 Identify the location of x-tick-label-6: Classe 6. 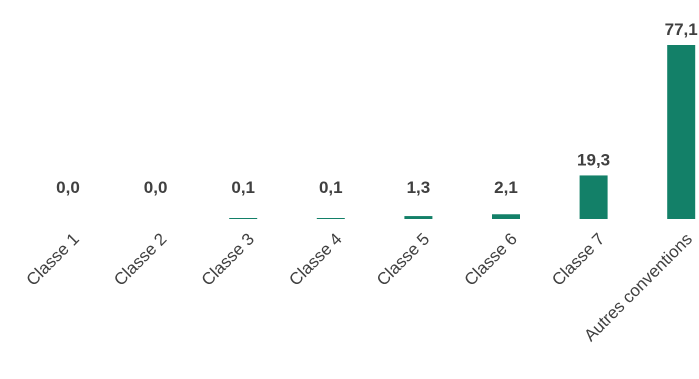
(491, 259).